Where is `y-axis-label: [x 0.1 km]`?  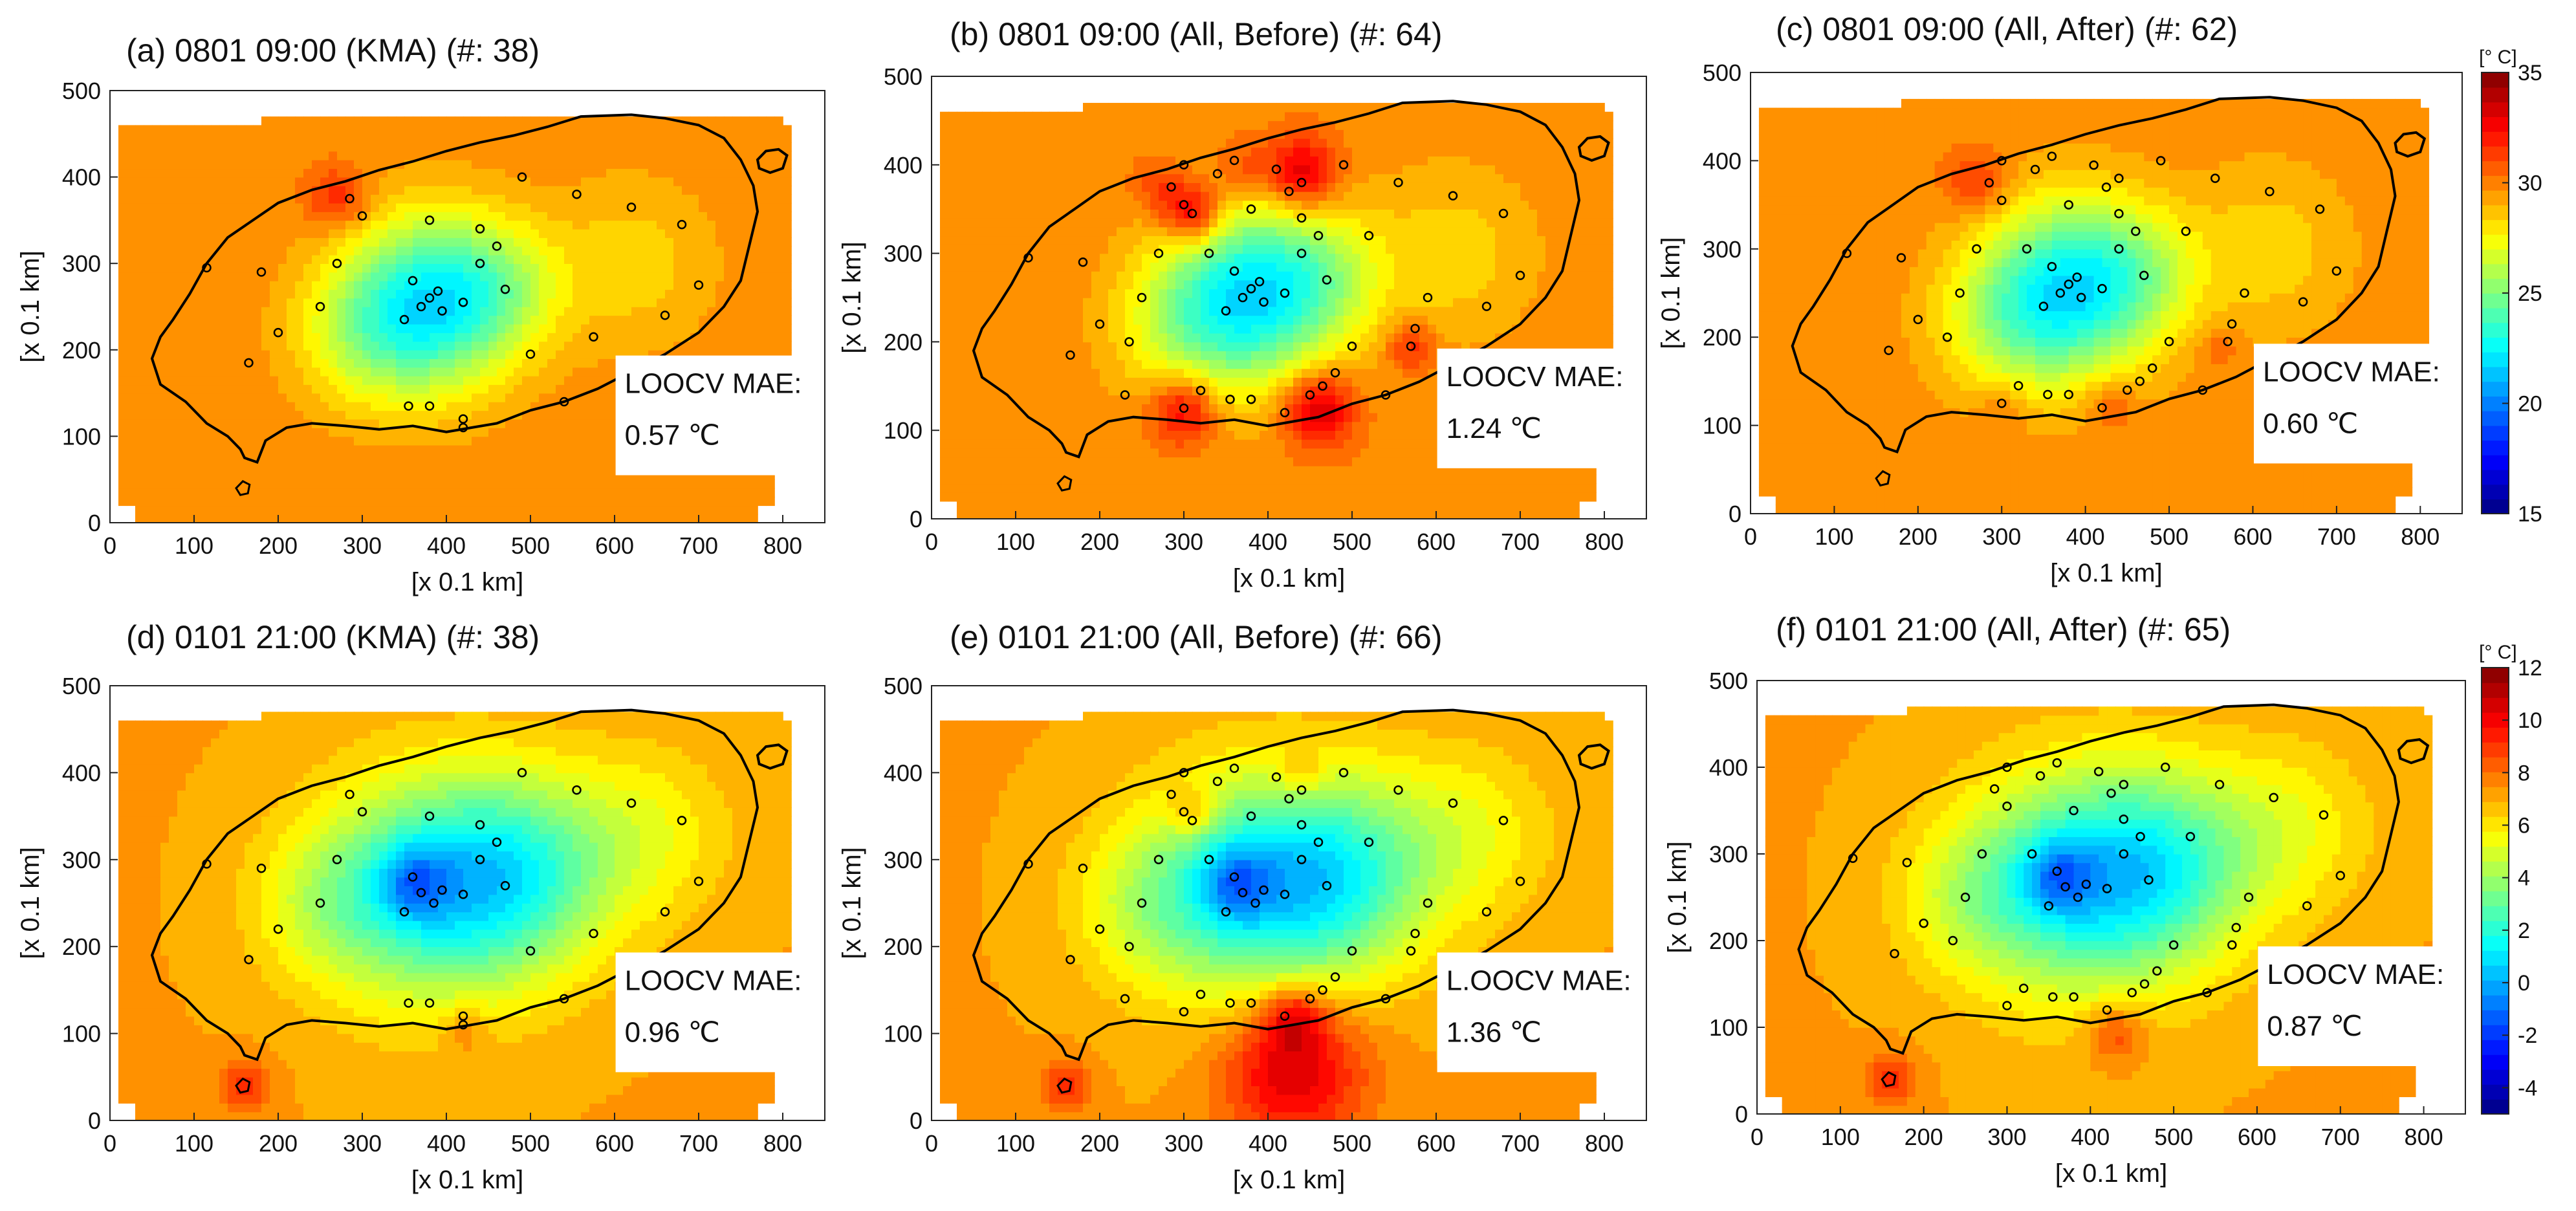 y-axis-label: [x 0.1 km] is located at coordinates (30, 306).